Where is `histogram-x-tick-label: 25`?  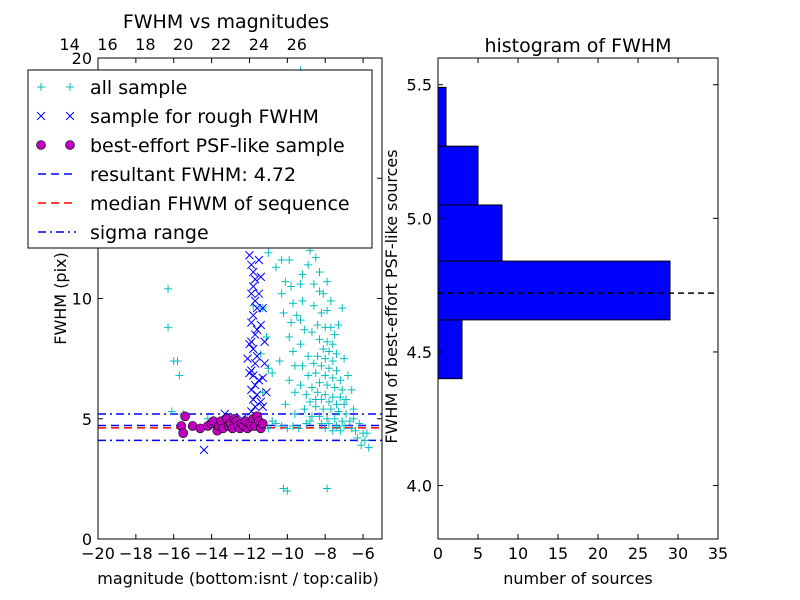
histogram-x-tick-label: 25 is located at coordinates (638, 553).